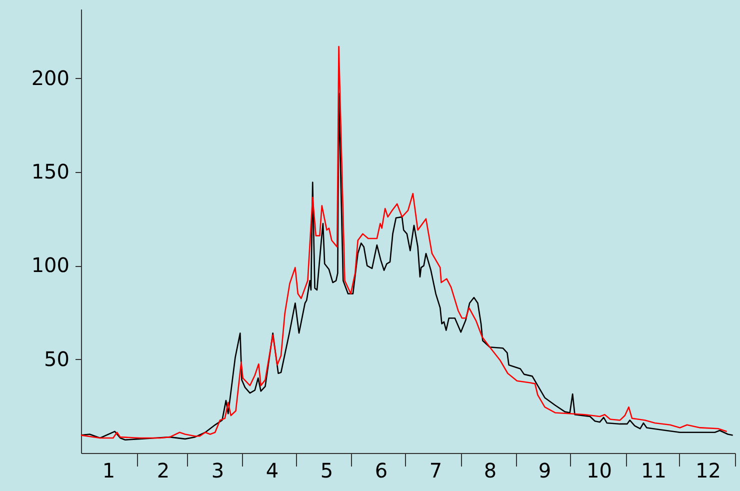 The width and height of the screenshot is (740, 491). Describe the element at coordinates (490, 470) in the screenshot. I see `x-tick-label: 8` at that location.